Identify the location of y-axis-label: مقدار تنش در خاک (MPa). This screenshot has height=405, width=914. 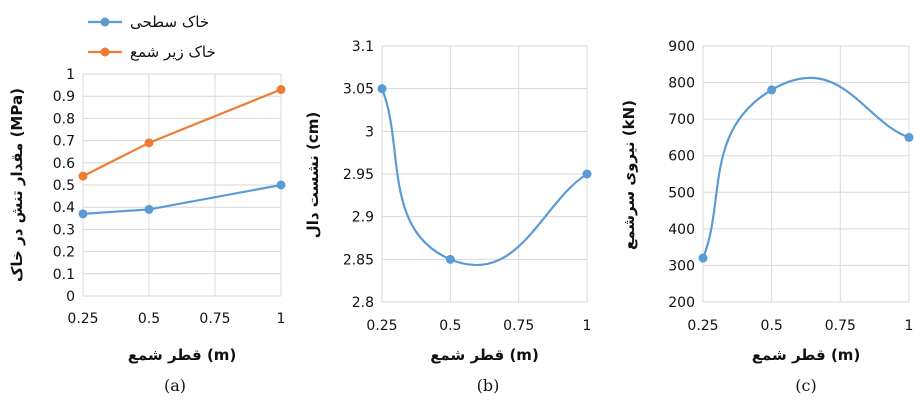
(17, 185).